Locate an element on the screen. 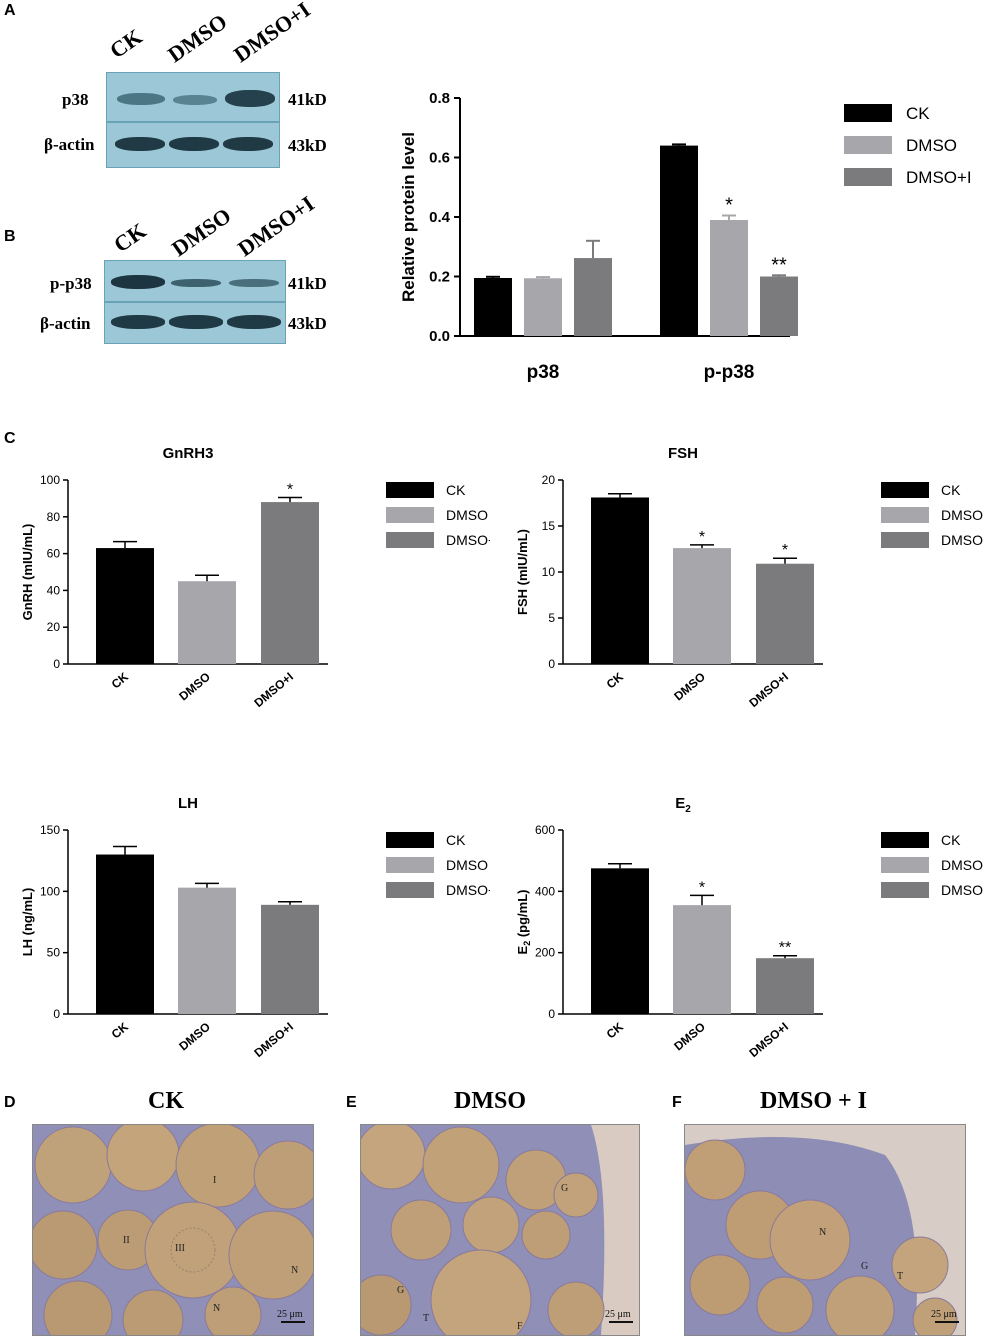 The width and height of the screenshot is (983, 1339). y-tick-label: 0.0 is located at coordinates (439, 336).